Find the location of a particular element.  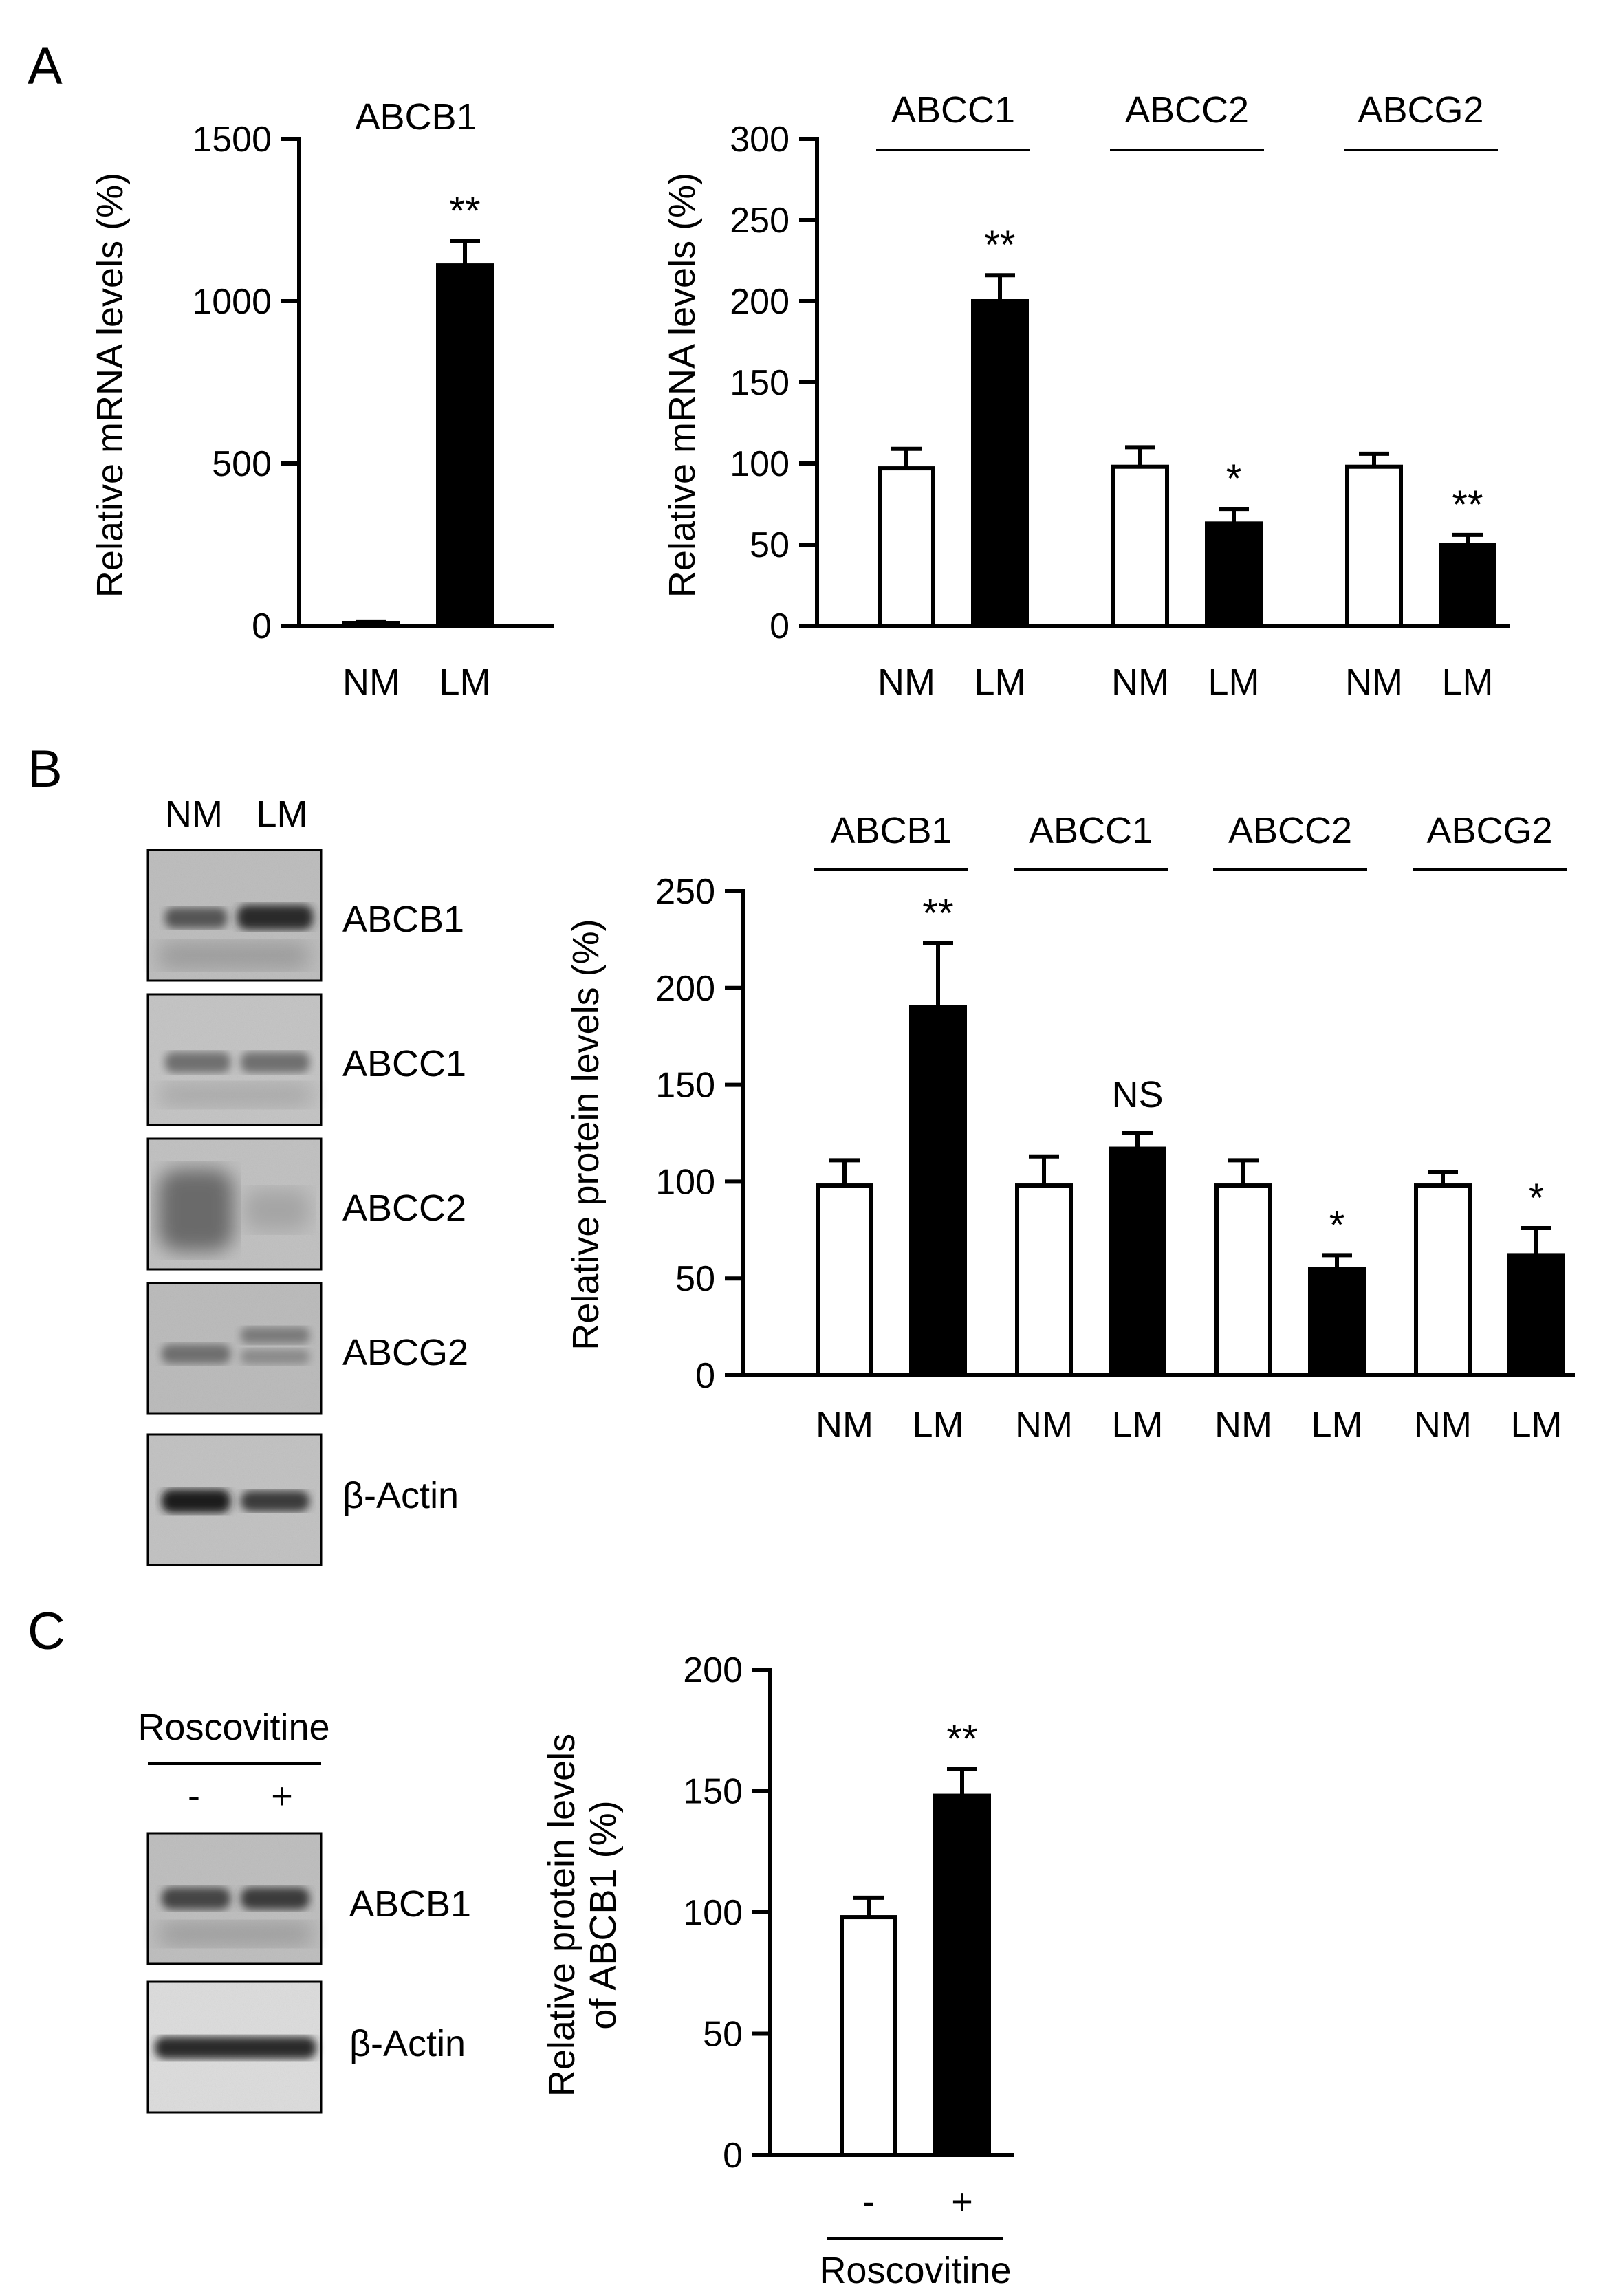

y-axis-label: Relative protein levels is located at coordinates (561, 1915).